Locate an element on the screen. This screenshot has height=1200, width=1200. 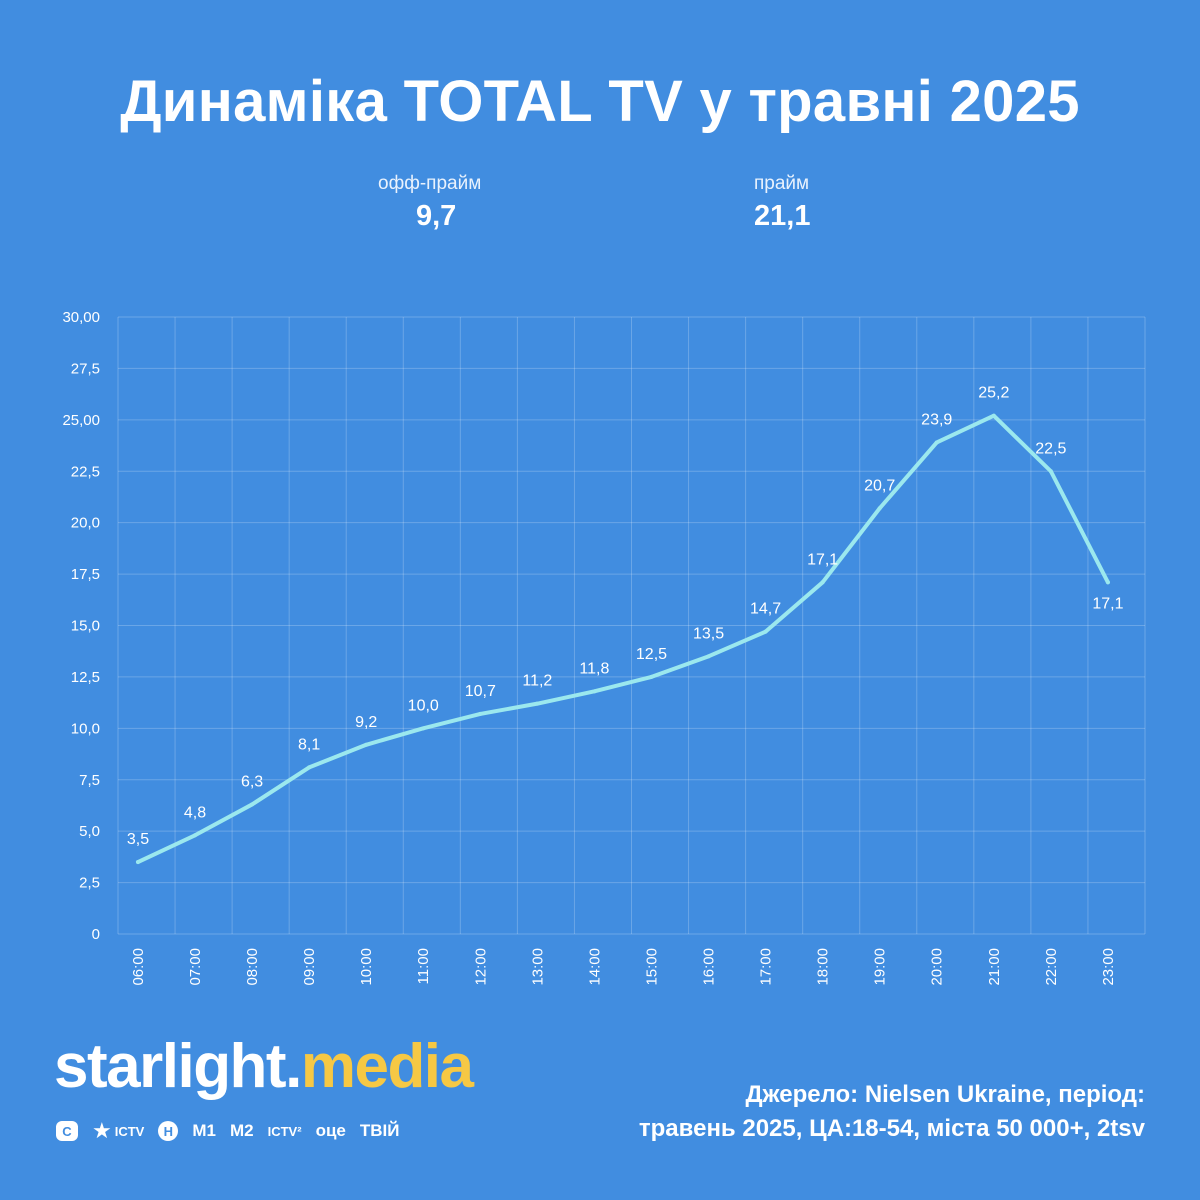
logo-word: starlight is located at coordinates (170, 1066).